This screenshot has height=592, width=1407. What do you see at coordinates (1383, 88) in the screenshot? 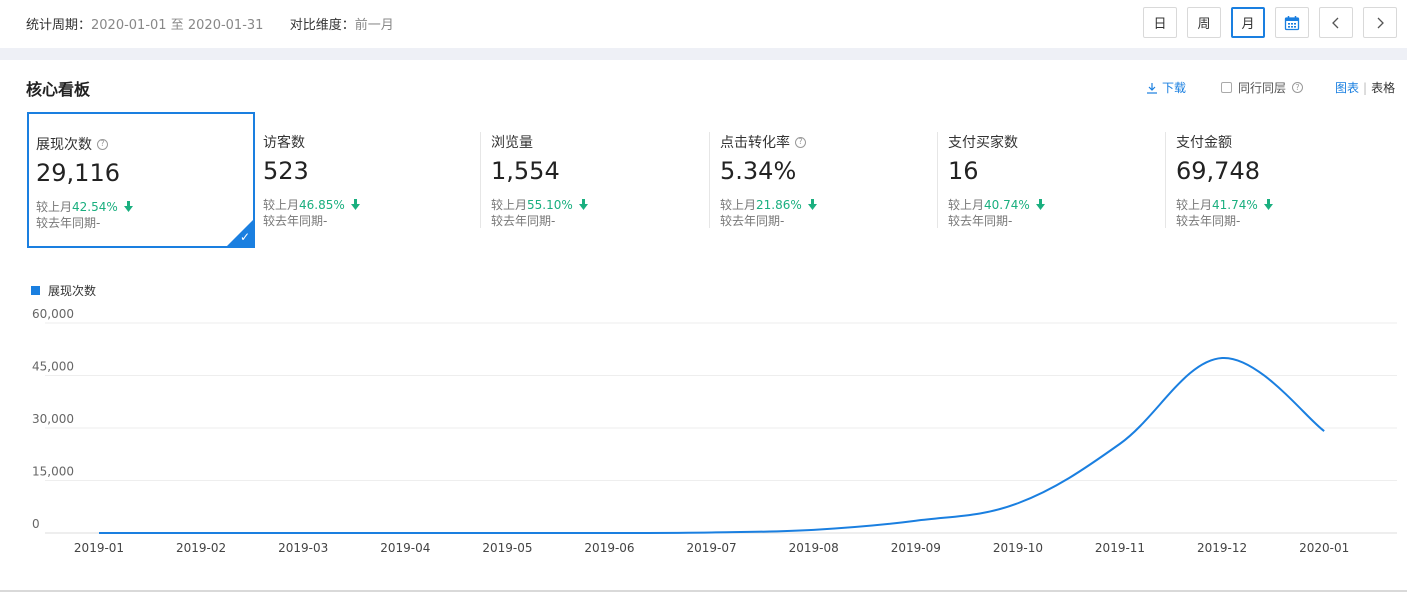
I see `view-table-tab: 表格` at bounding box center [1383, 88].